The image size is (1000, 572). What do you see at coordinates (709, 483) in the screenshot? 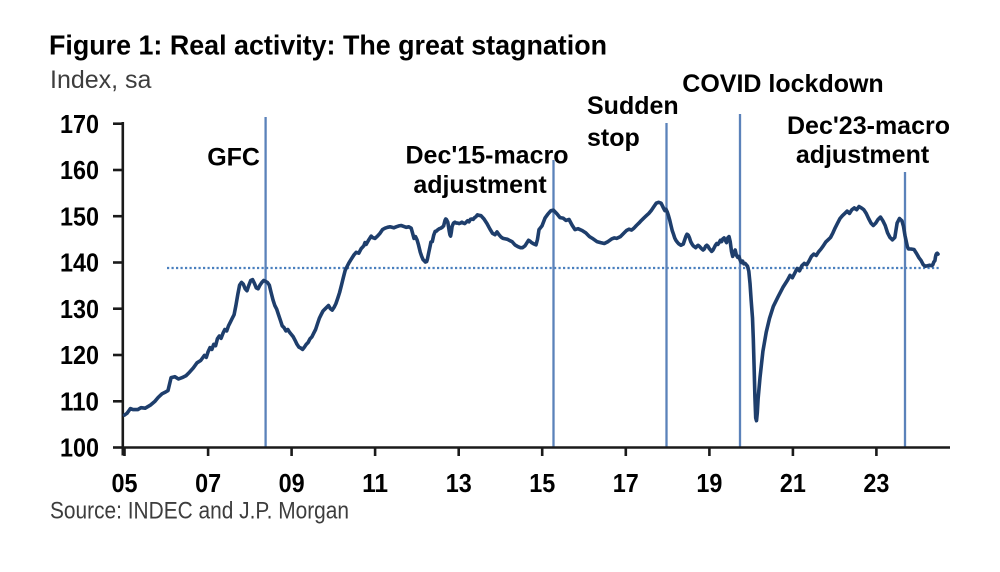
I see `svg-text: 19` at bounding box center [709, 483].